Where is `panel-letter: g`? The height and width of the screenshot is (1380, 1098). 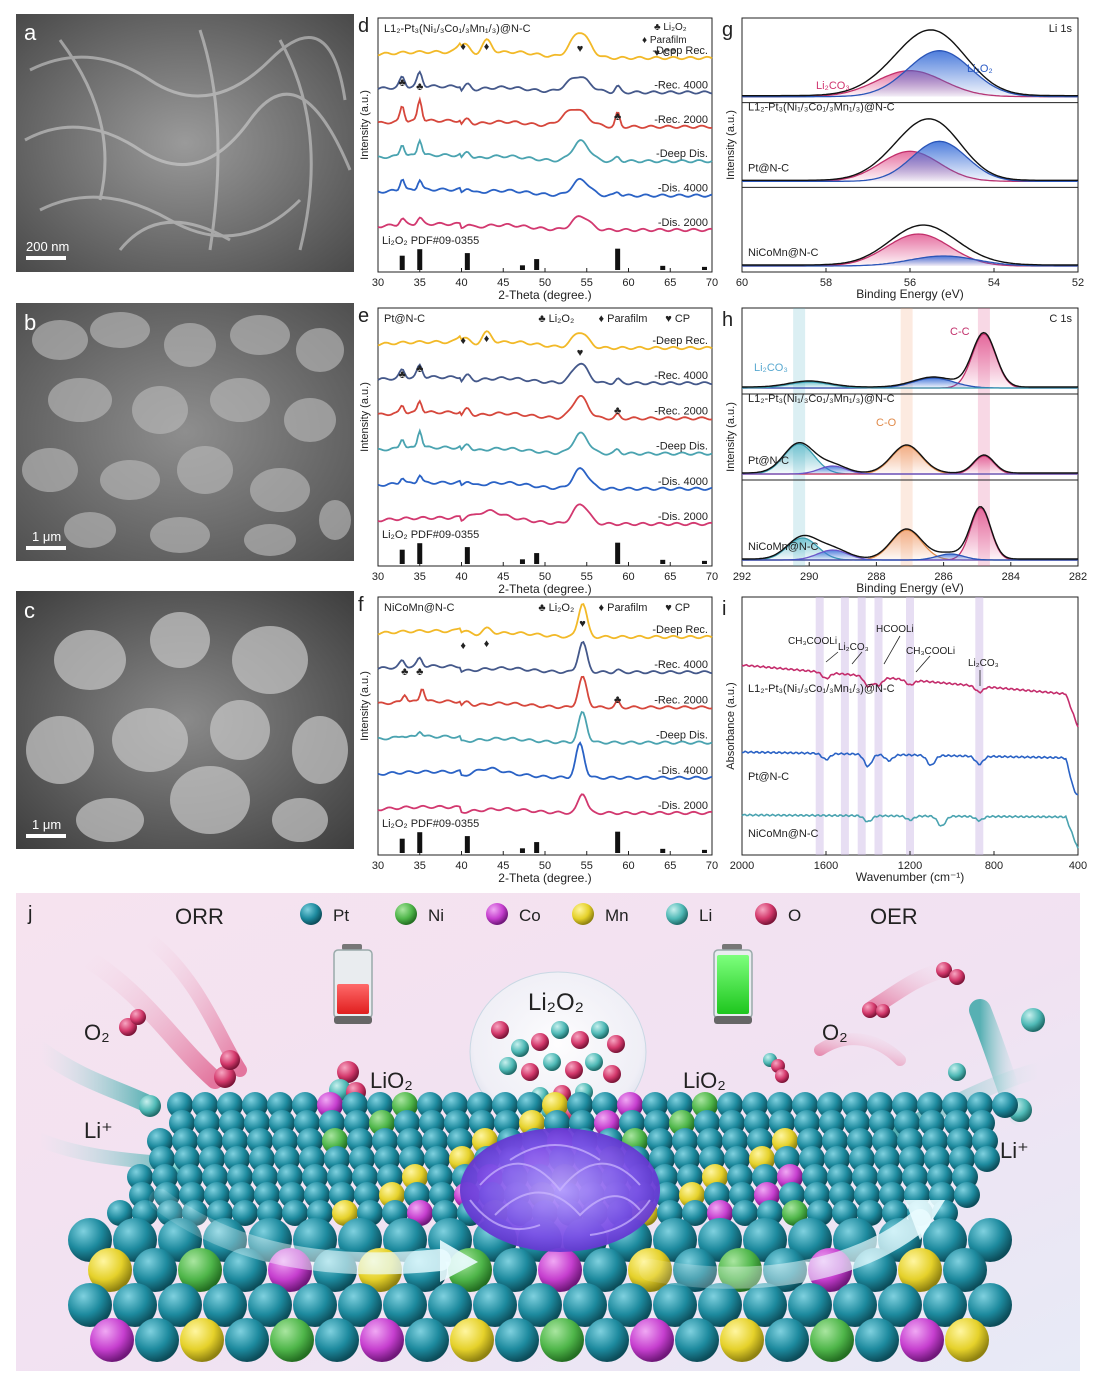 panel-letter: g is located at coordinates (727, 30).